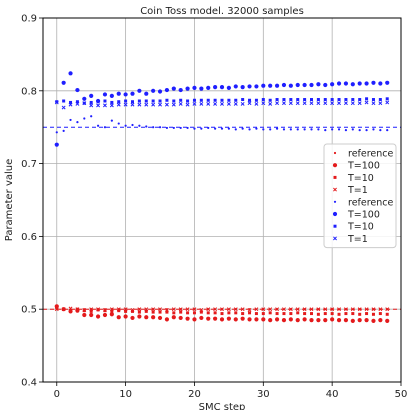  Describe the element at coordinates (371, 154) in the screenshot. I see `legend-label: reference` at that location.